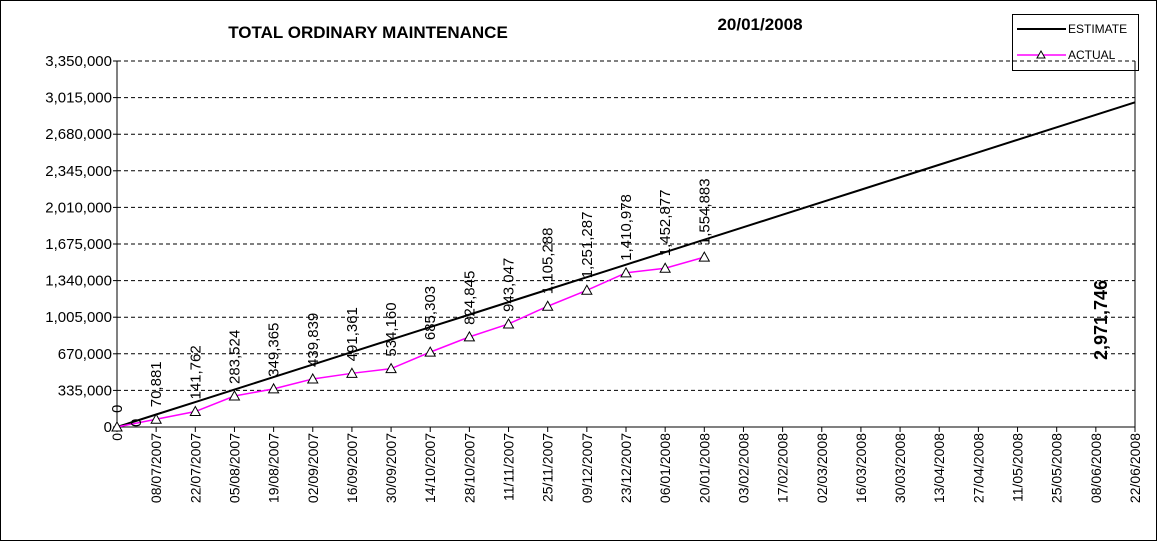 The image size is (1157, 541). What do you see at coordinates (900, 468) in the screenshot?
I see `x-tick-label: 30/03/2008` at bounding box center [900, 468].